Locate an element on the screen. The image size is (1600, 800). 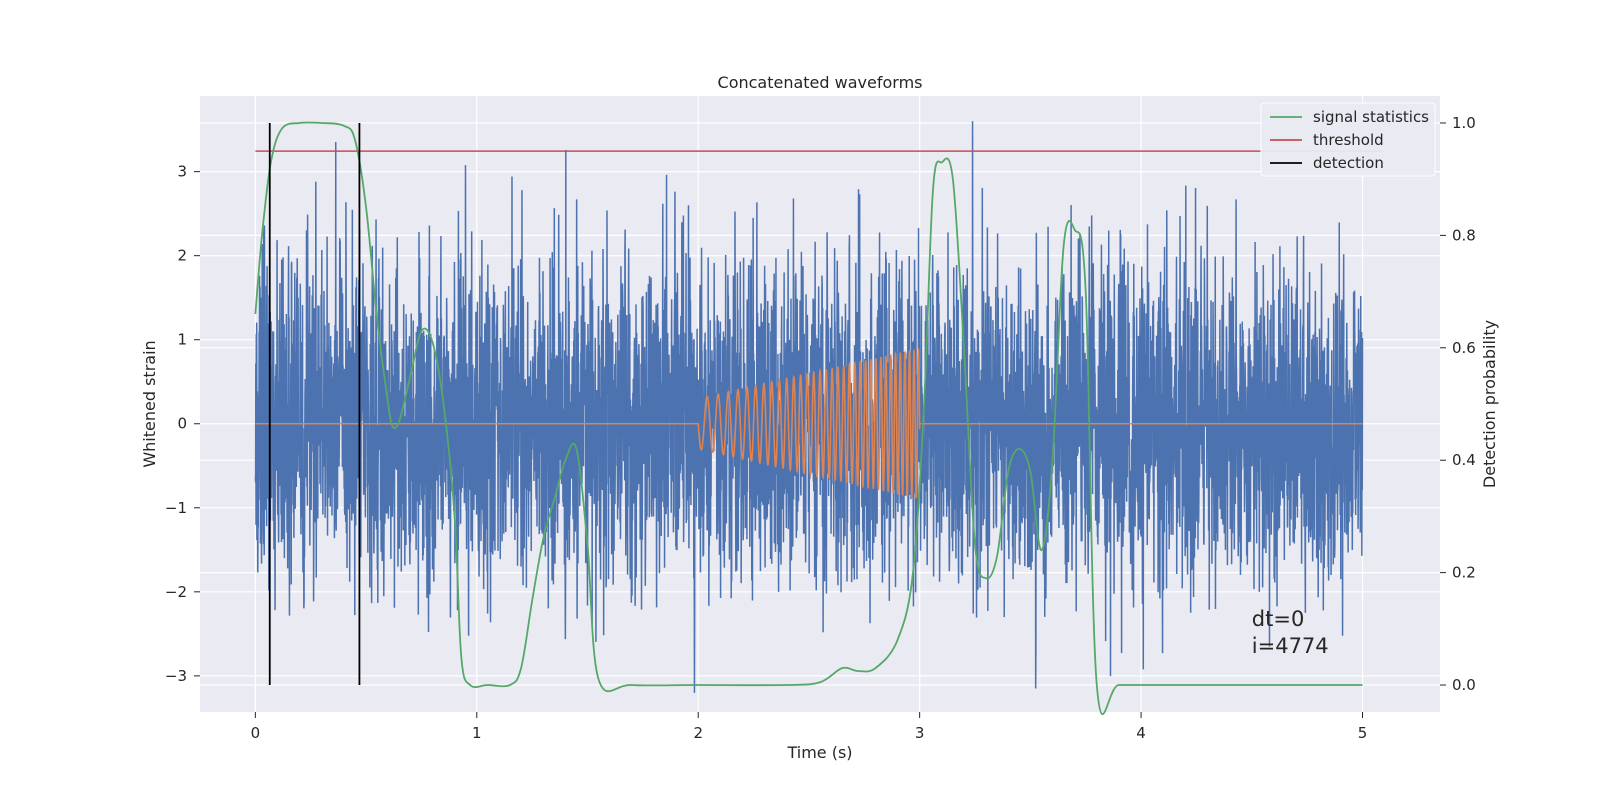
y-right-tick-label: 0.6 is located at coordinates (1464, 348).